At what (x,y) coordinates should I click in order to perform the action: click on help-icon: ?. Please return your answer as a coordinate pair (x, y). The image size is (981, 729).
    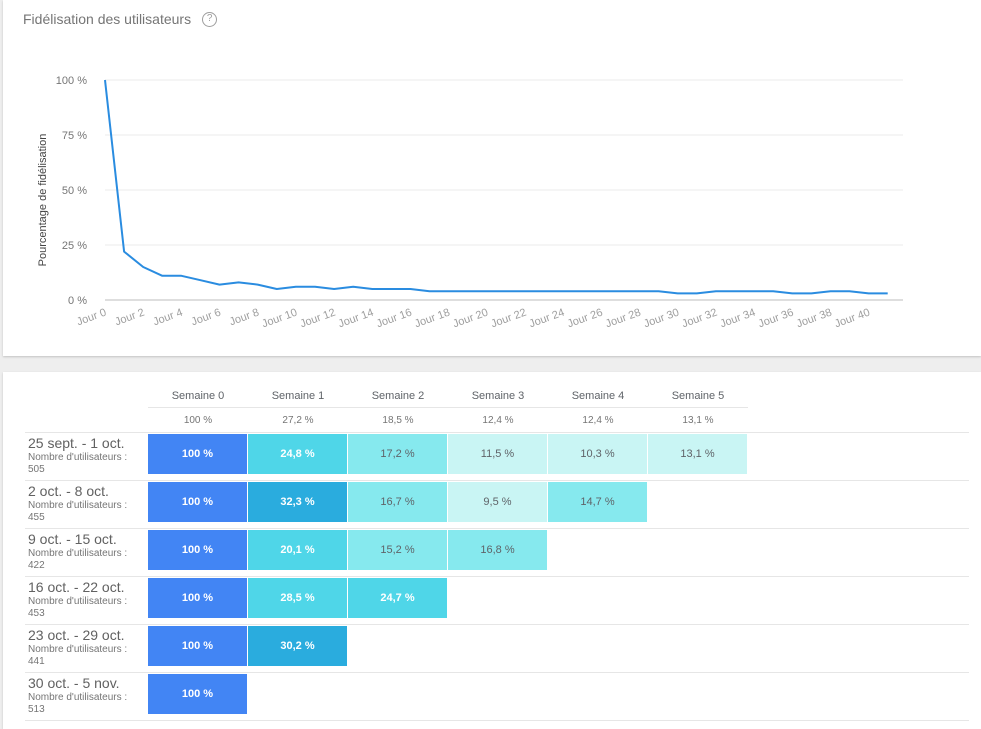
    Looking at the image, I should click on (210, 19).